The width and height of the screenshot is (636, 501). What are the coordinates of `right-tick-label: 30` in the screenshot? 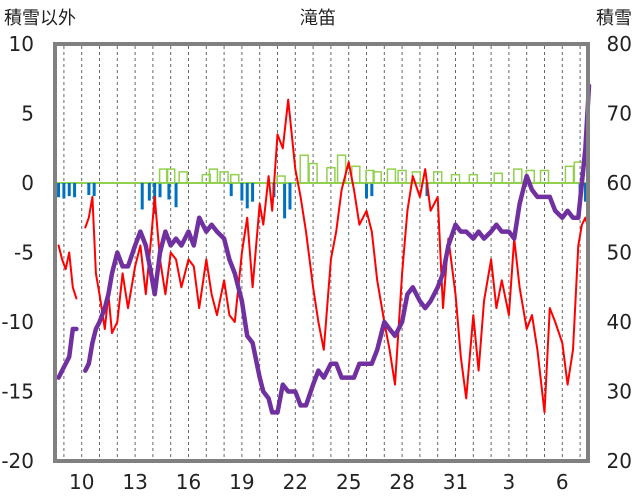 It's located at (619, 392).